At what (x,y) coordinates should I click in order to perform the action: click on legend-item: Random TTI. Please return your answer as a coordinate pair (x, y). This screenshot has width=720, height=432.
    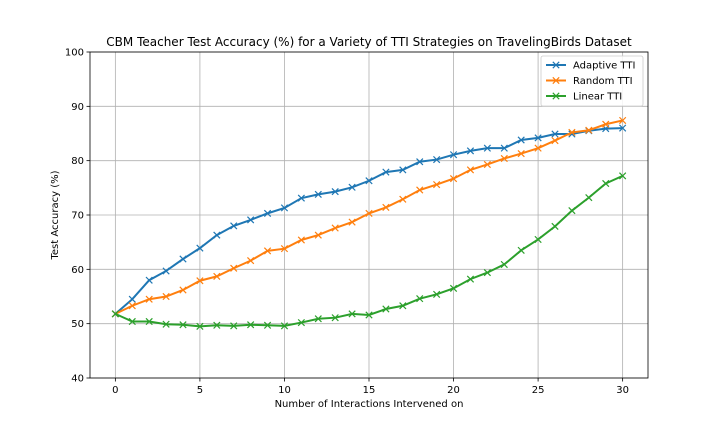
    Looking at the image, I should click on (589, 81).